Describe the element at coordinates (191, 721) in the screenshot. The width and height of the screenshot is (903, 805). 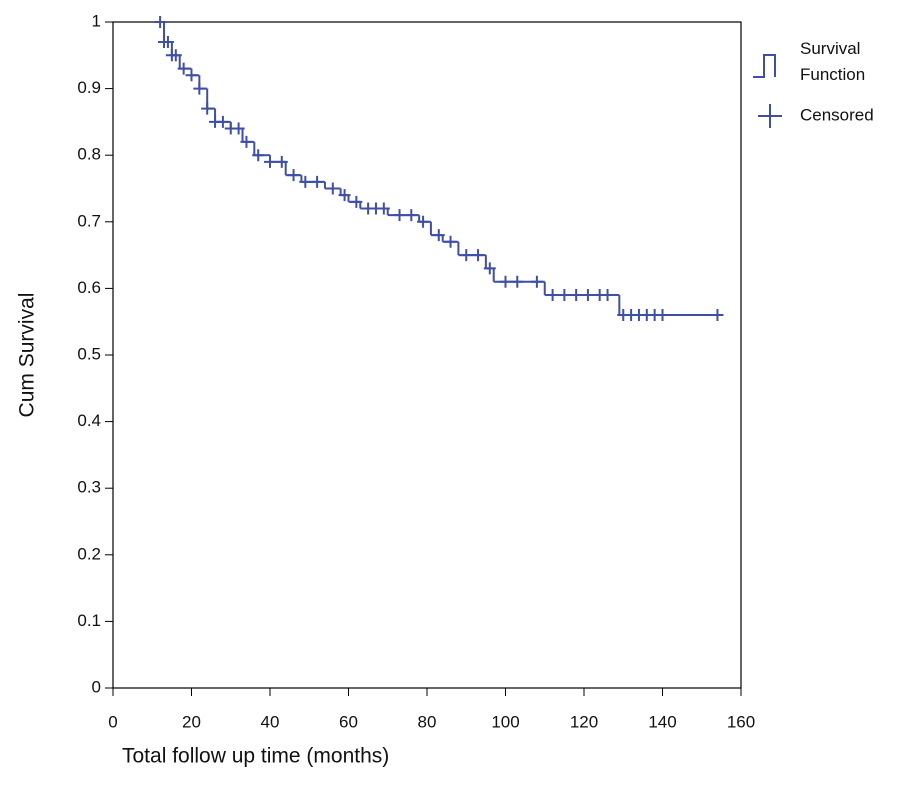
I see `x-tick-label: 20` at that location.